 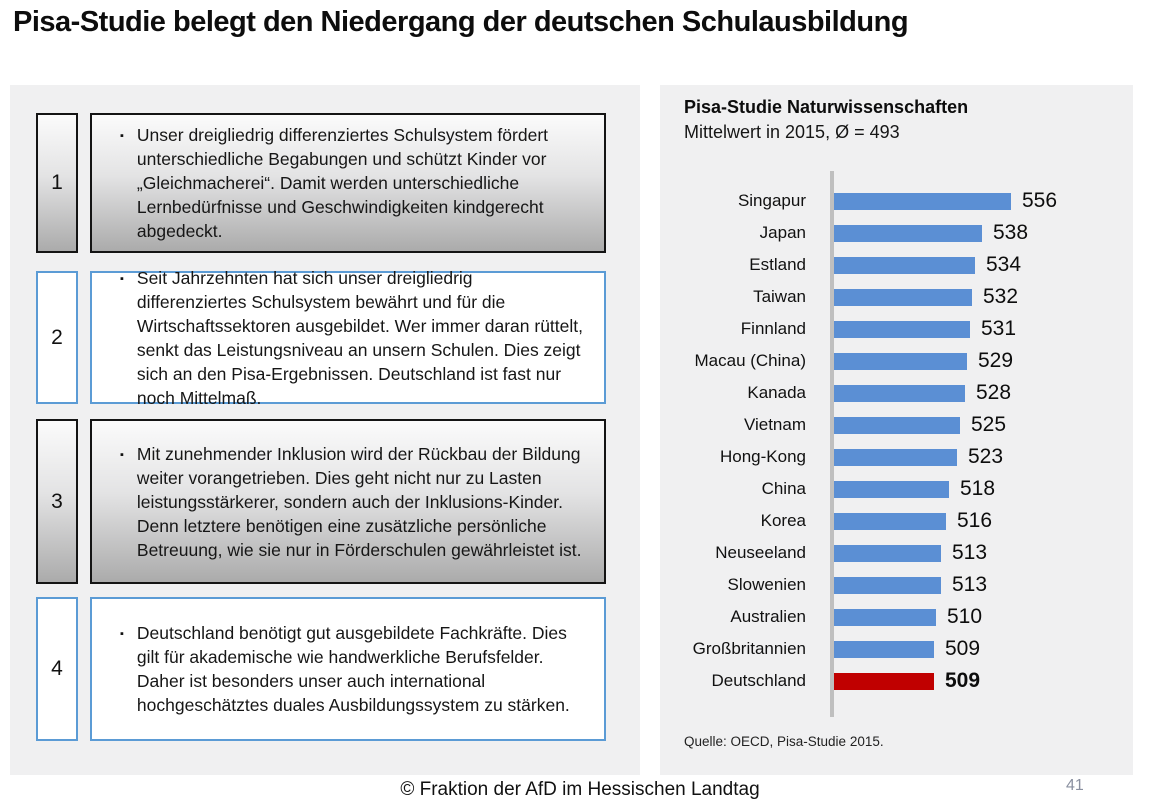 What do you see at coordinates (972, 361) in the screenshot?
I see `chart-bar-cell: 529` at bounding box center [972, 361].